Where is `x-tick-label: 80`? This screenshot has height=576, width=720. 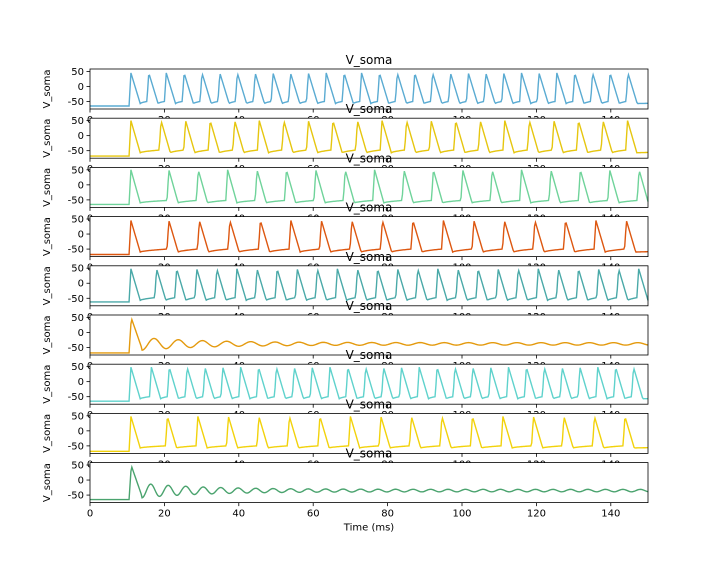
x-tick-label: 80 is located at coordinates (387, 514).